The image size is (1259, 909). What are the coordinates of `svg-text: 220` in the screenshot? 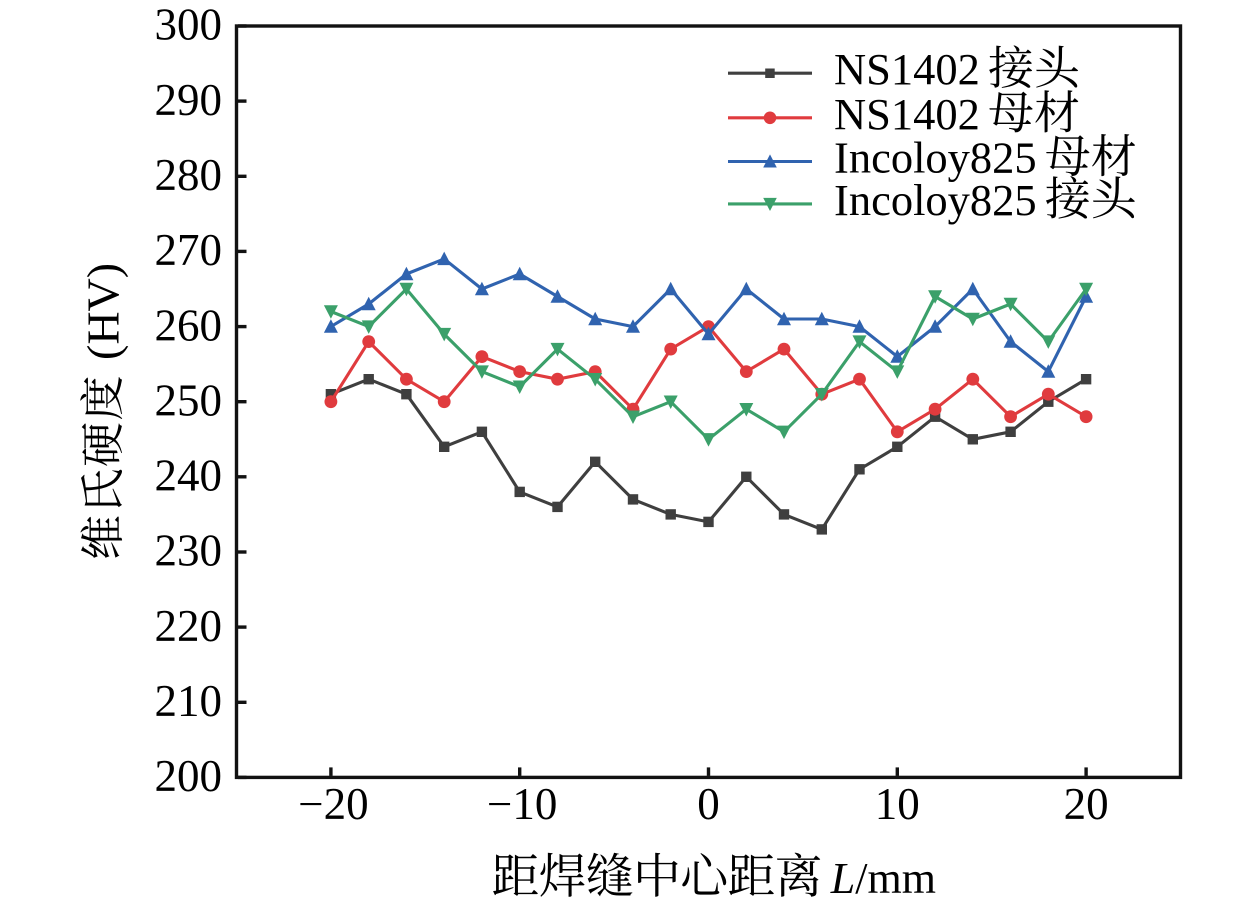 It's located at (189, 626).